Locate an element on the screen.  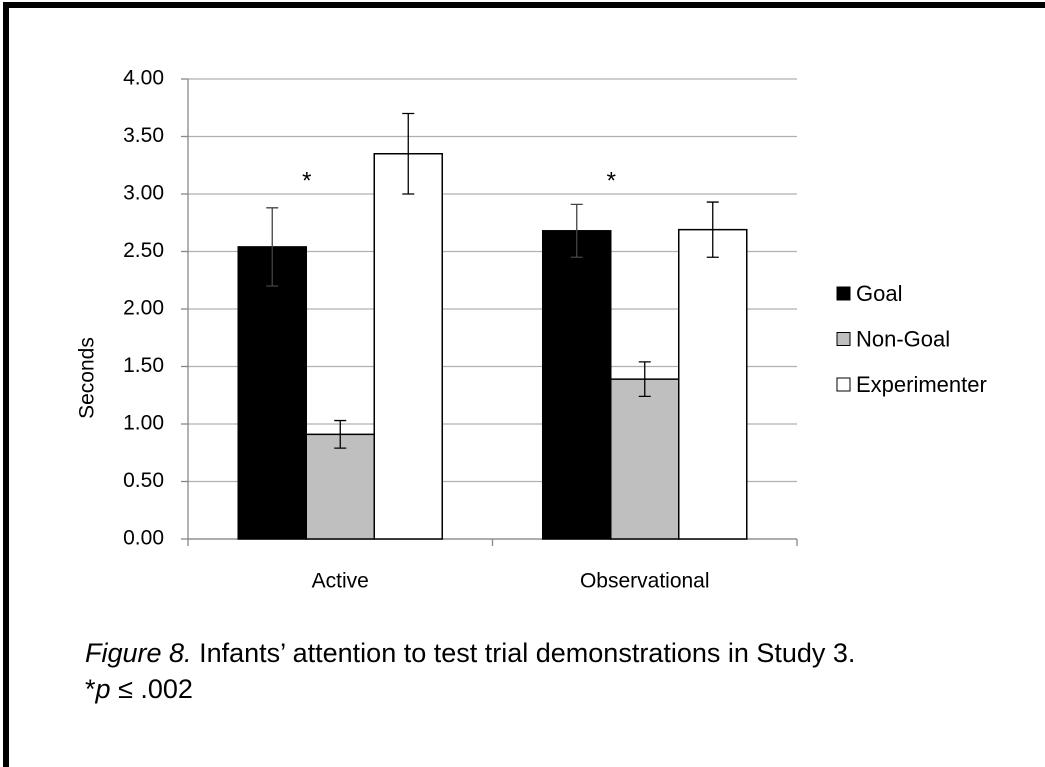
legend-label: Non-Goal is located at coordinates (903, 338).